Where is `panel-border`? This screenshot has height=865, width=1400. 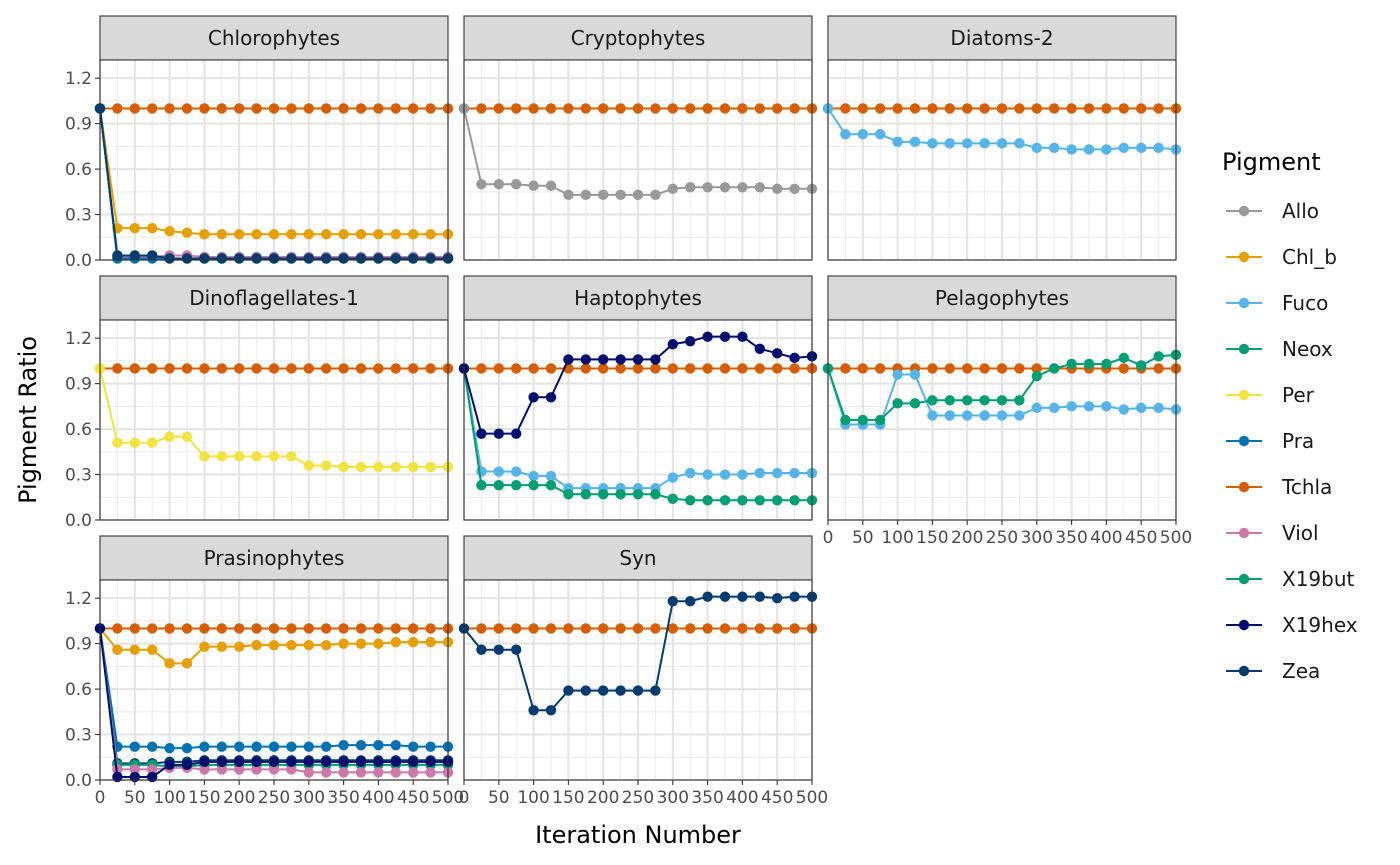 panel-border is located at coordinates (638, 160).